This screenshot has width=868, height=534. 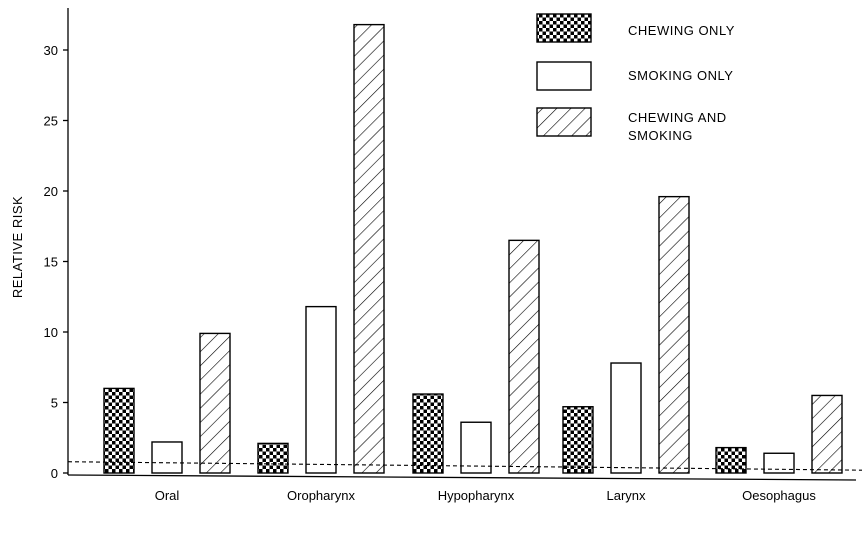 What do you see at coordinates (215, 403) in the screenshot?
I see `bar-chewing-and-smoking-oral` at bounding box center [215, 403].